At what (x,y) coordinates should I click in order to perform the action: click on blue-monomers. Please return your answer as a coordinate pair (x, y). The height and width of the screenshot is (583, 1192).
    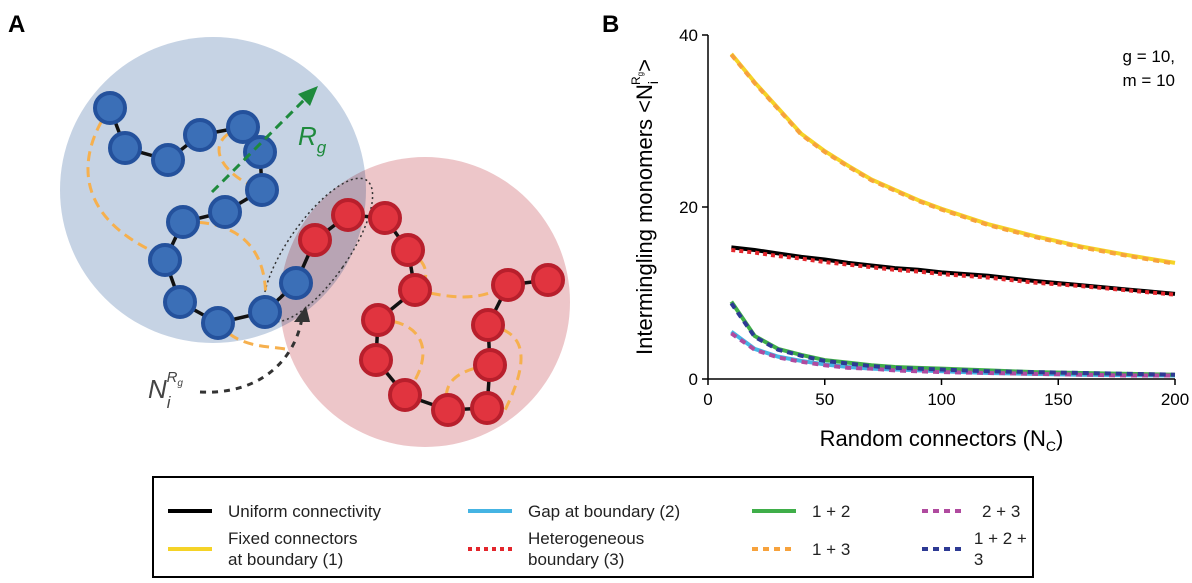
    Looking at the image, I should click on (203, 215).